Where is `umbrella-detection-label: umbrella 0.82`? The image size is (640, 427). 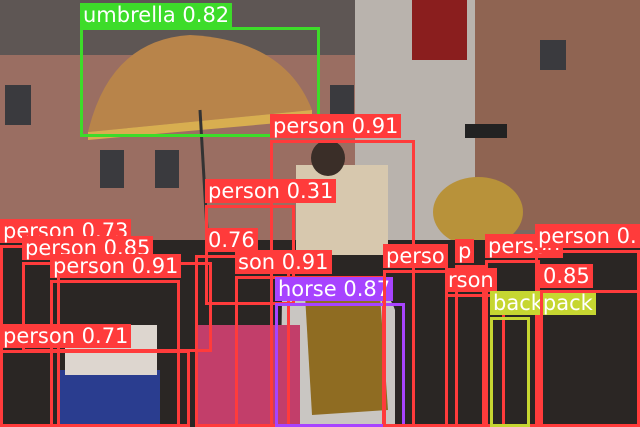
umbrella-detection-label: umbrella 0.82 is located at coordinates (156, 15).